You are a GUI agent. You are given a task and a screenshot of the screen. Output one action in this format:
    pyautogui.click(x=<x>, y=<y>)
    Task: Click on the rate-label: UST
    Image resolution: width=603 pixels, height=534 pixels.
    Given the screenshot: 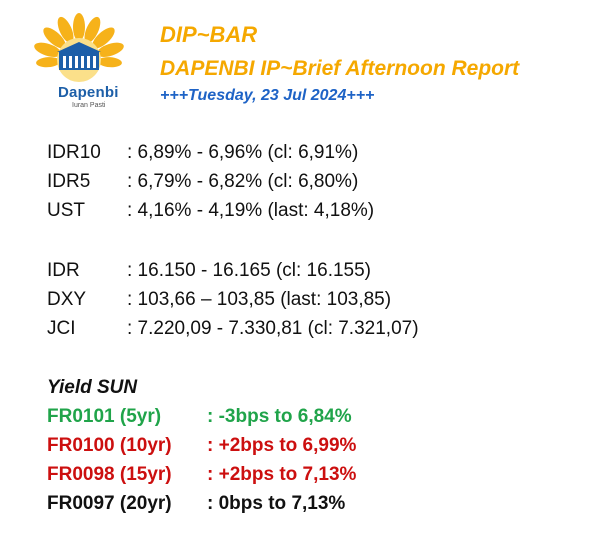 What is the action you would take?
    pyautogui.click(x=66, y=210)
    